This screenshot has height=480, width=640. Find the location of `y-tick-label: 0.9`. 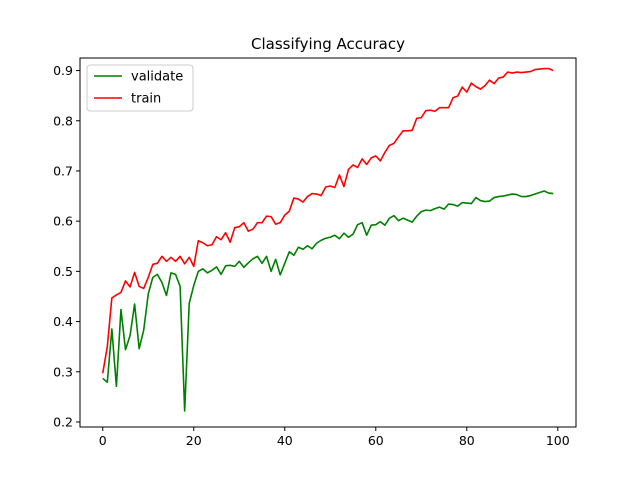

y-tick-label: 0.9 is located at coordinates (63, 70).